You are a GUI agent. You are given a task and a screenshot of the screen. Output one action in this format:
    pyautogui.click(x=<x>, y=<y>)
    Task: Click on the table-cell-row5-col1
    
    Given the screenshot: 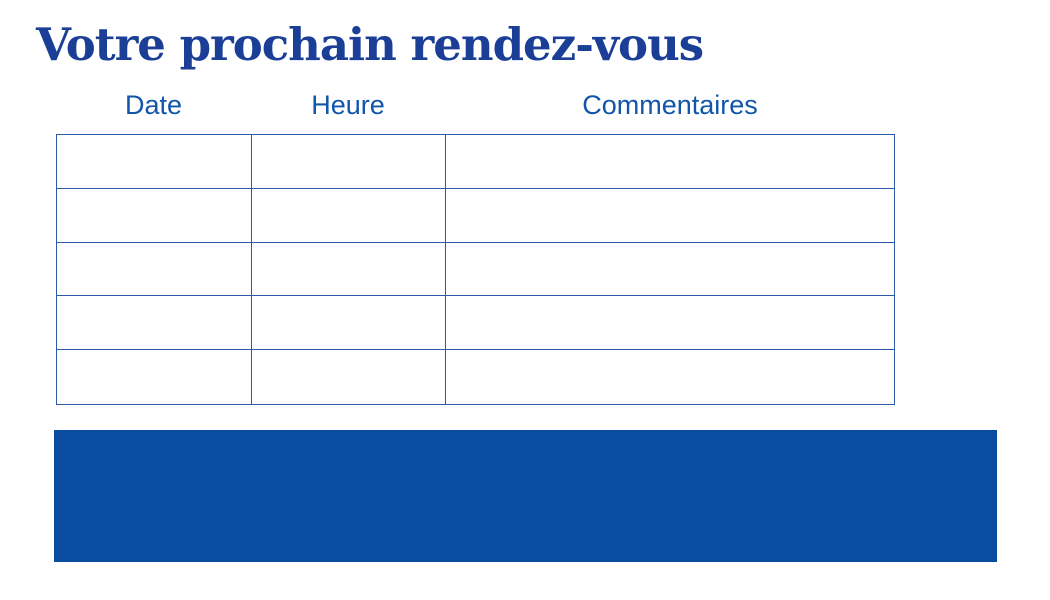 What is the action you would take?
    pyautogui.click(x=154, y=377)
    